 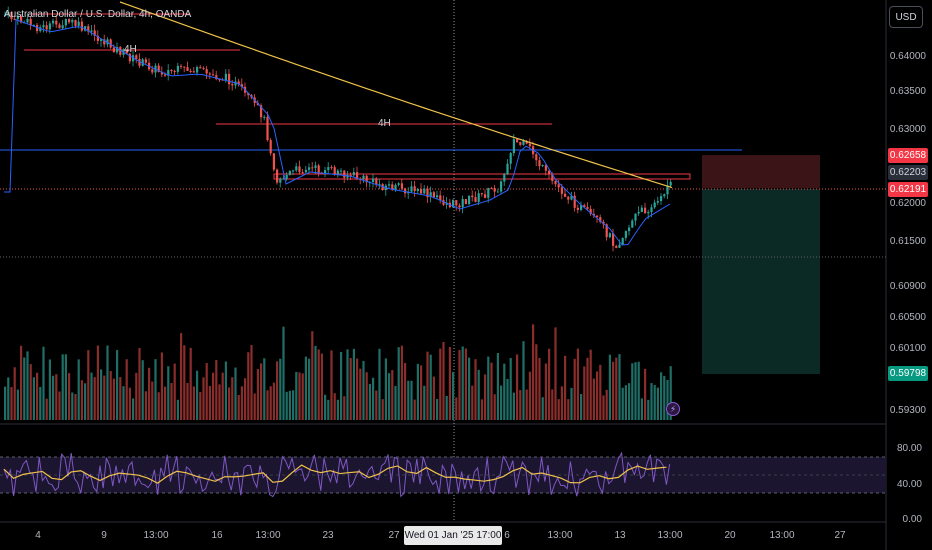 What do you see at coordinates (907, 348) in the screenshot?
I see `price-axis-label: 0.60100` at bounding box center [907, 348].